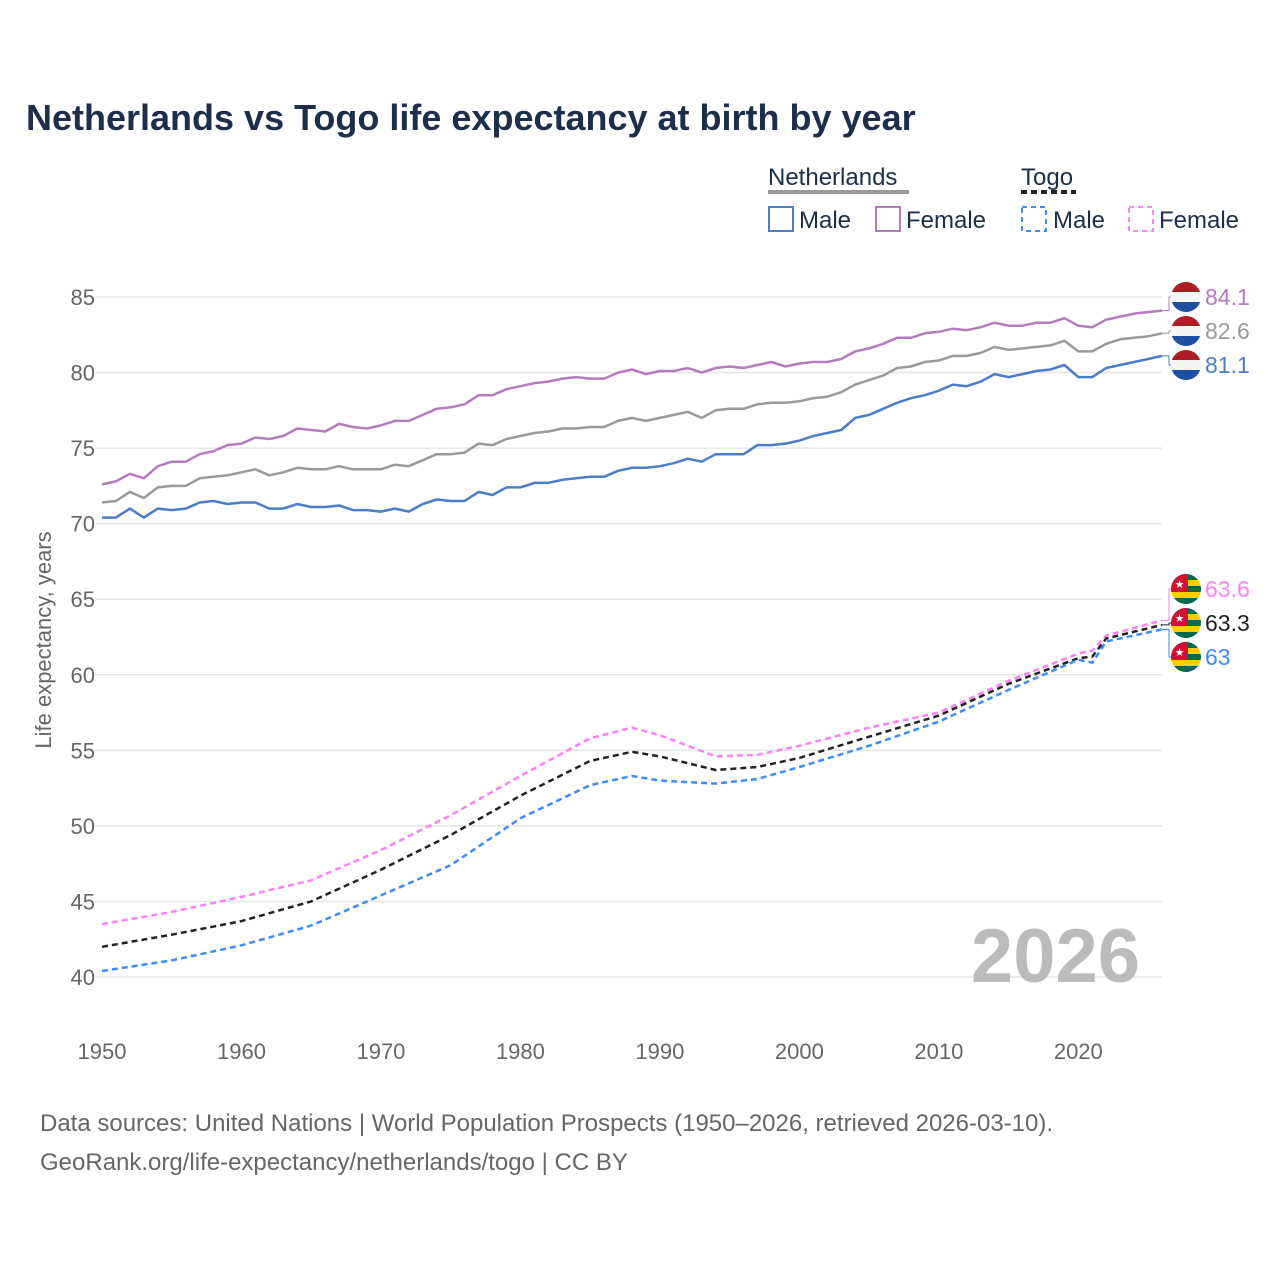  I want to click on x-axis-ticks: 1950 1960 1970 1980 1990 2000 2010 2020, so click(590, 1051).